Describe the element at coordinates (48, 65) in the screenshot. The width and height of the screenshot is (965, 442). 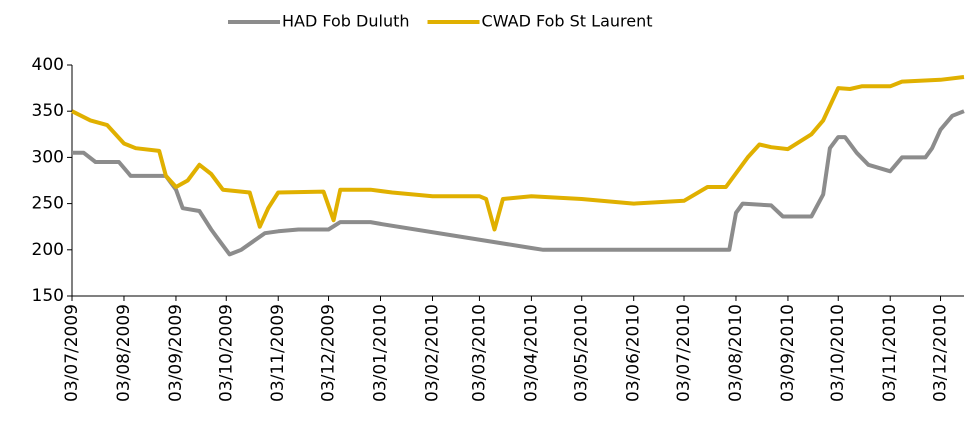
I see `y-tick-label: 400` at that location.